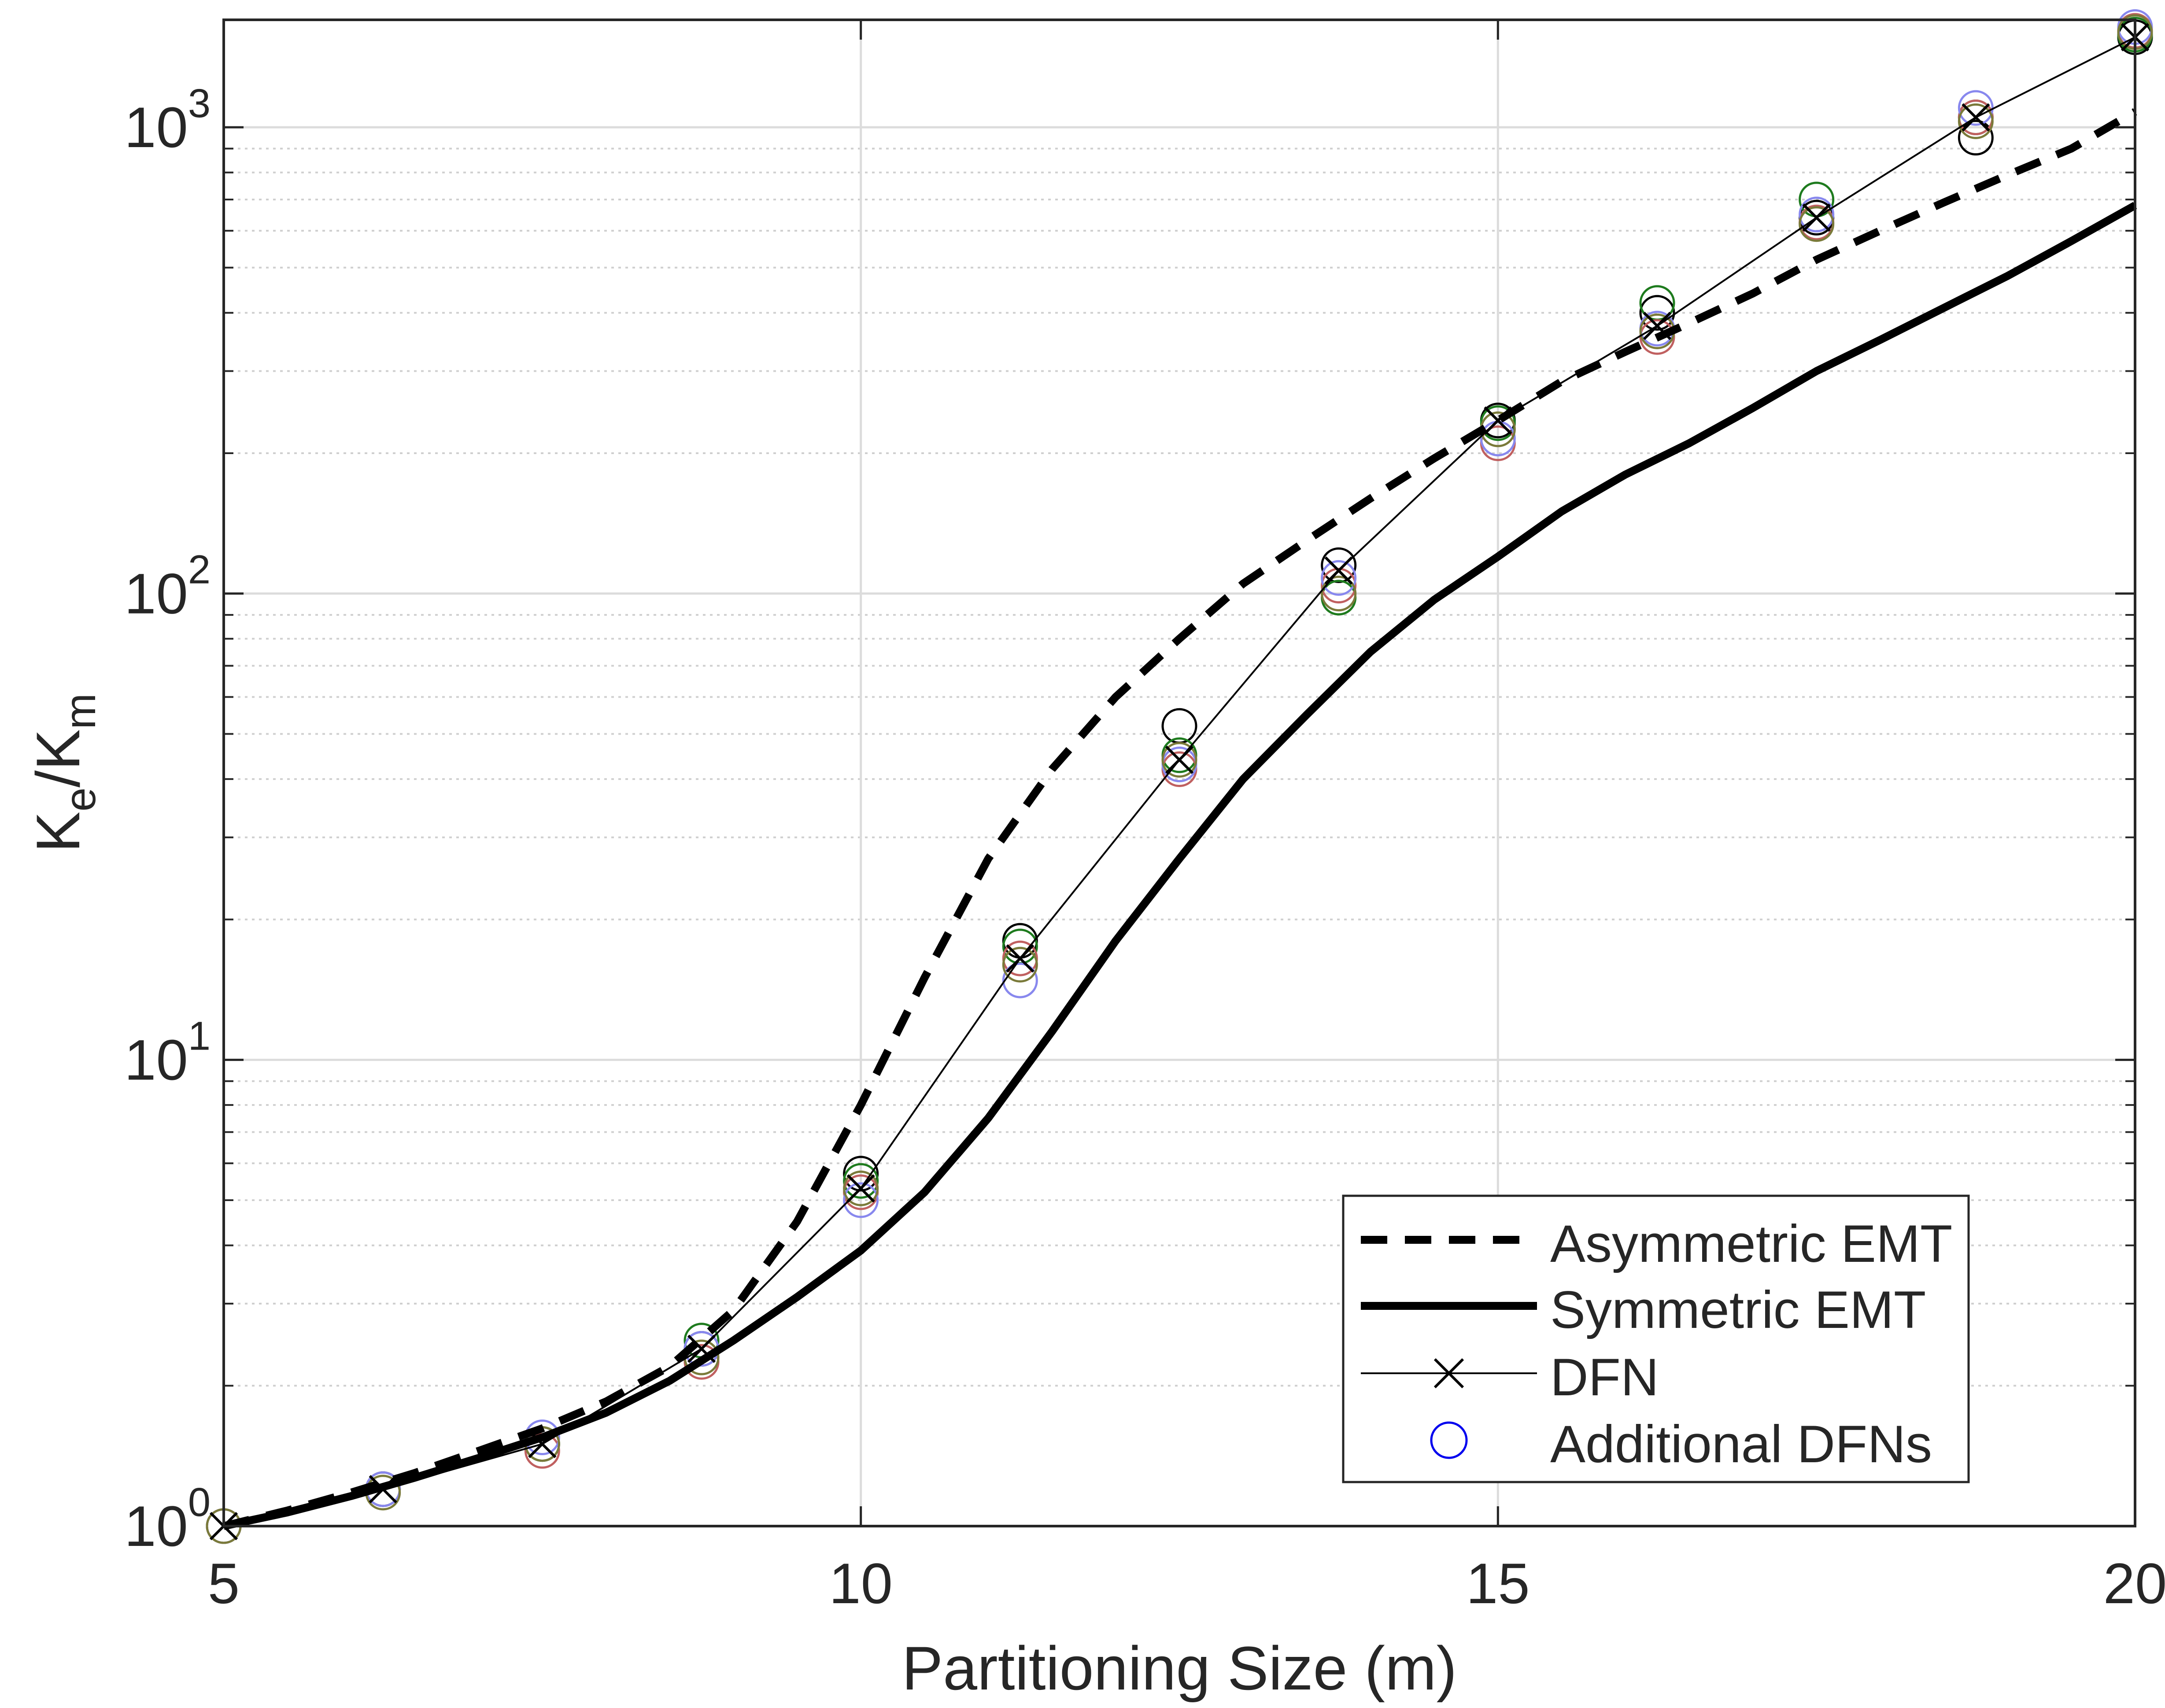 This screenshot has width=2165, height=1708. I want to click on x-tick-label: 15, so click(1498, 1584).